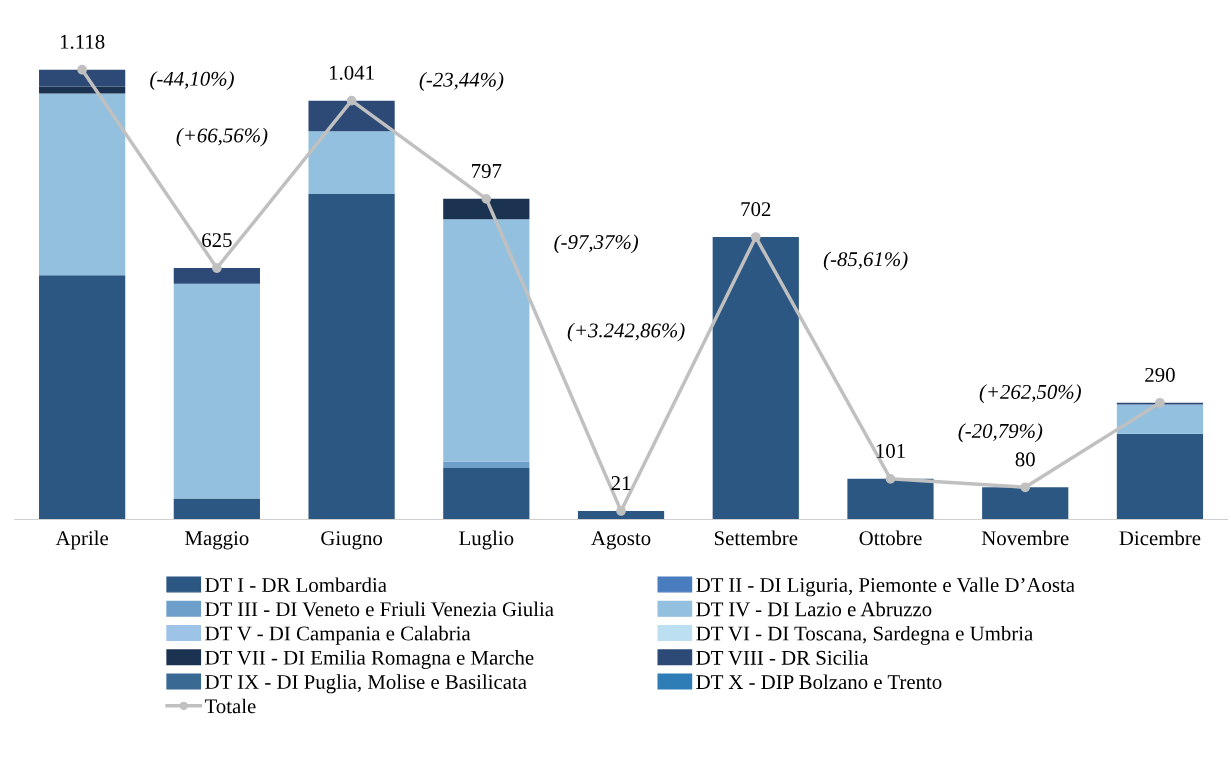  What do you see at coordinates (369, 660) in the screenshot?
I see `legend-label: DT VII - DI Emilia Romagna e Marche` at bounding box center [369, 660].